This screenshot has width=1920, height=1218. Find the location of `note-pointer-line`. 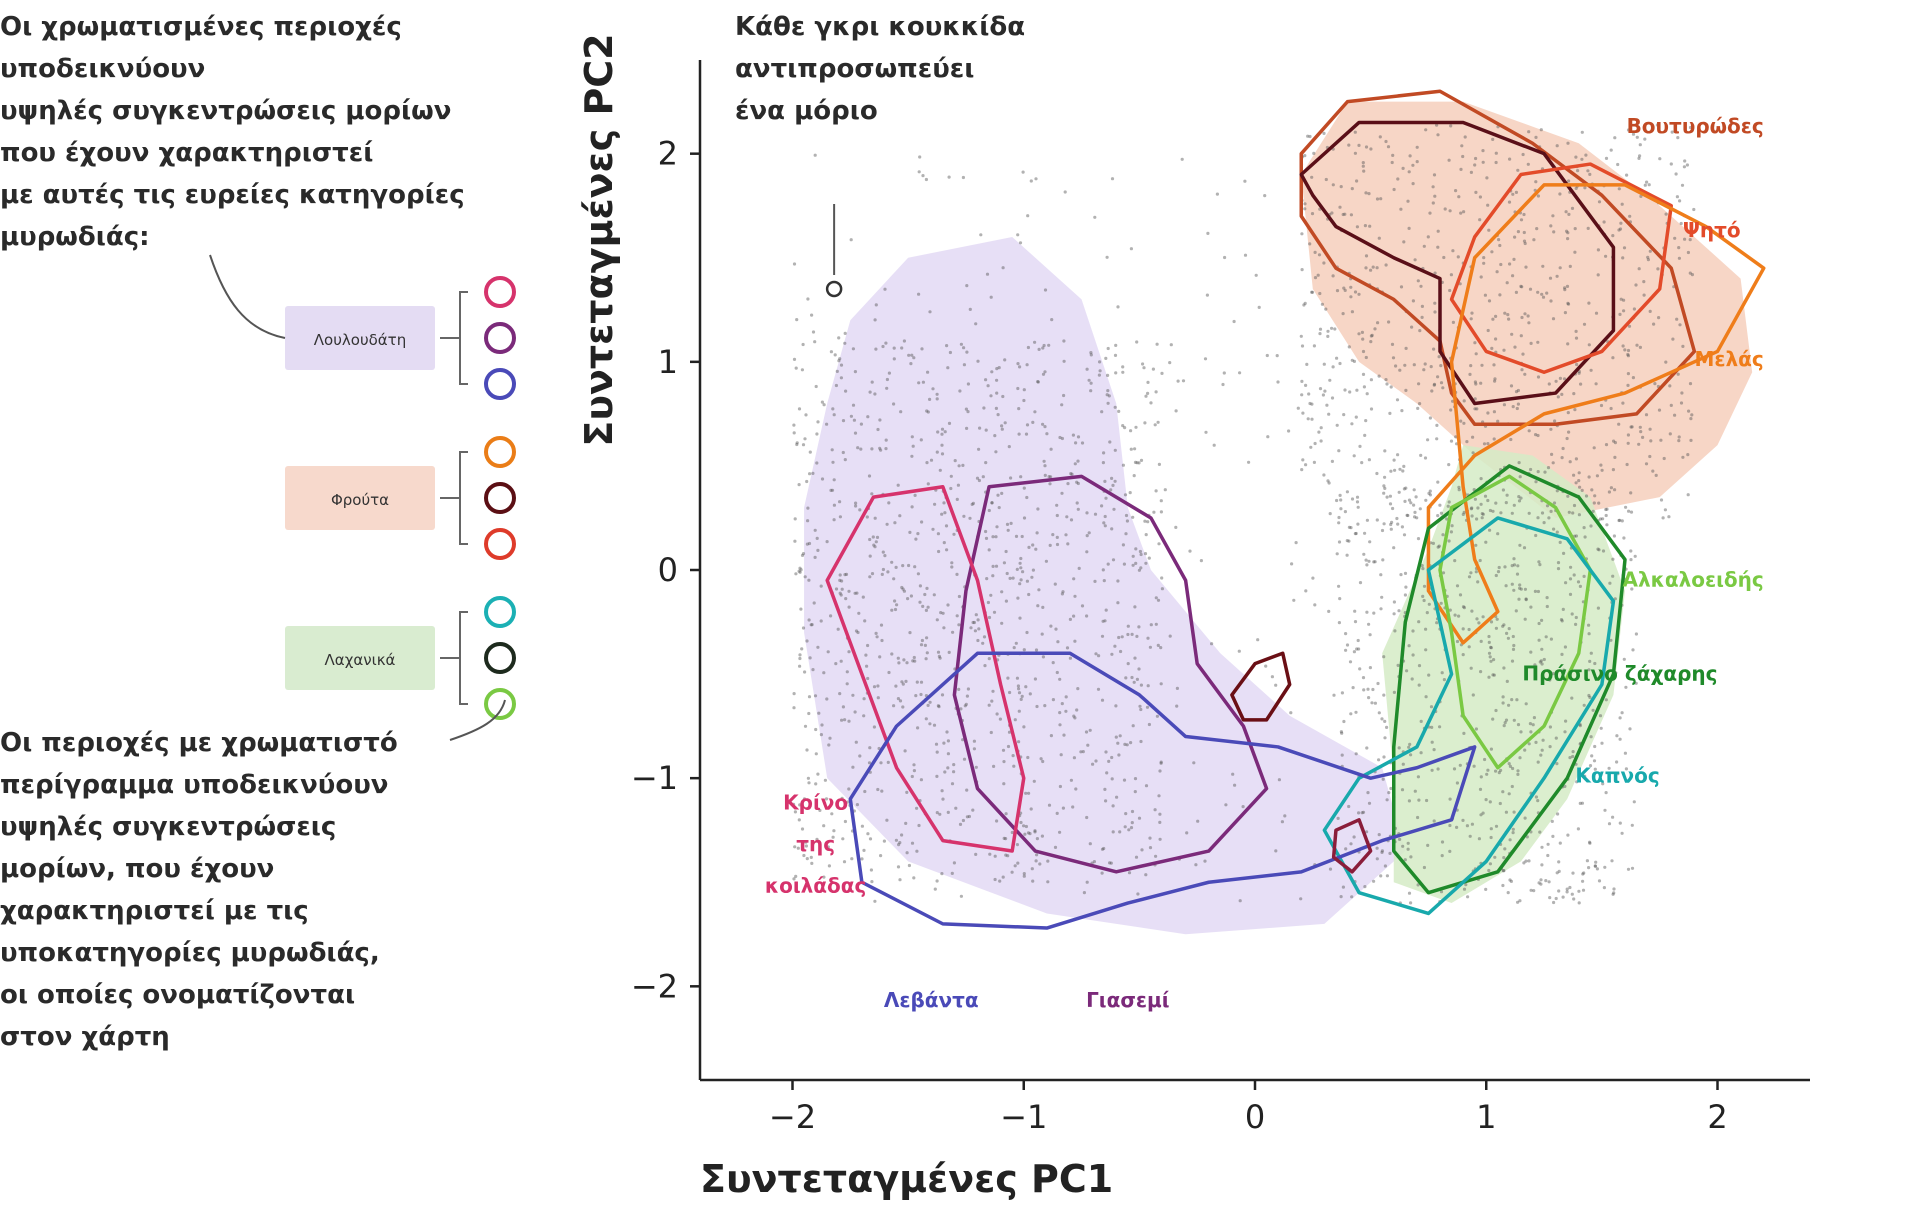

note-pointer-line is located at coordinates (247, 296).